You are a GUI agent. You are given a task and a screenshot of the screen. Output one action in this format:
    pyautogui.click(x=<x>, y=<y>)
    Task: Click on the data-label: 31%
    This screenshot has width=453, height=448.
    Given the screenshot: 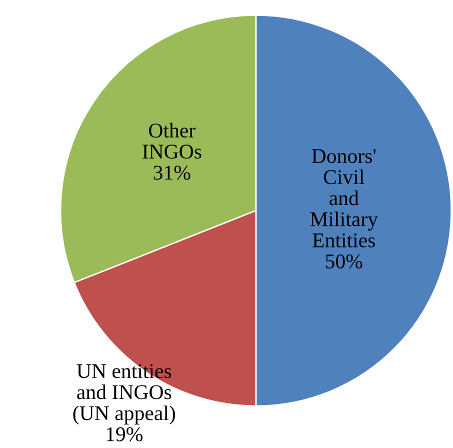 What is the action you would take?
    pyautogui.click(x=172, y=173)
    